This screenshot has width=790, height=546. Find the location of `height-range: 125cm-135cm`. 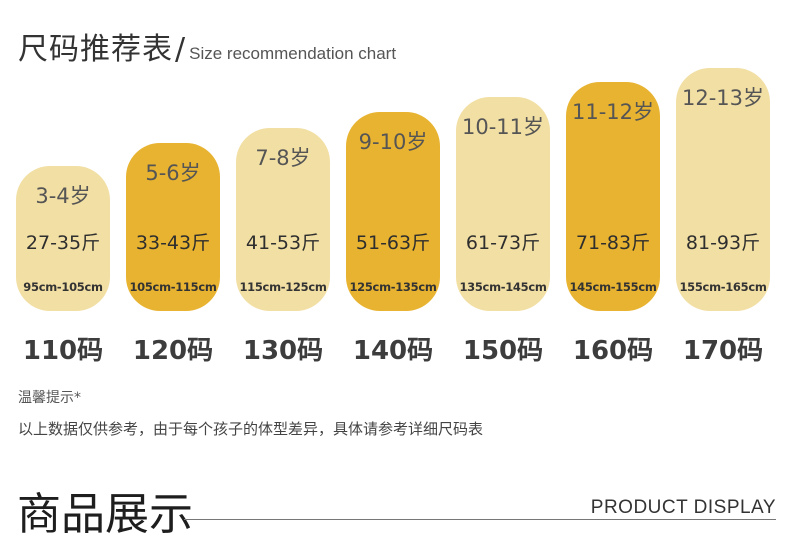

height-range: 125cm-135cm is located at coordinates (393, 287).